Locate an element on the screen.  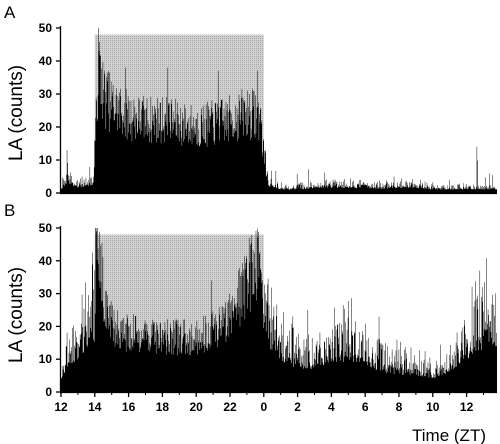
panel-b-y-tick-label-0: 0 is located at coordinates (48, 392).